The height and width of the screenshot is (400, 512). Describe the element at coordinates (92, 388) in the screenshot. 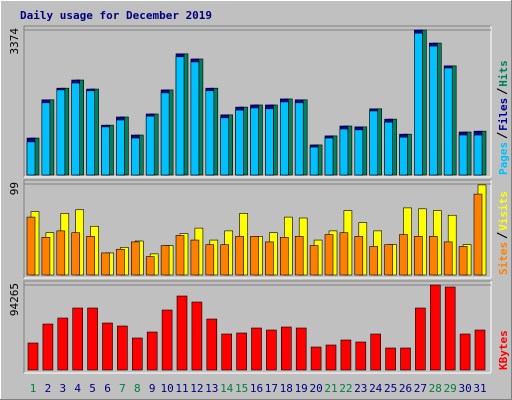

I see `x-tick-label: 5` at that location.